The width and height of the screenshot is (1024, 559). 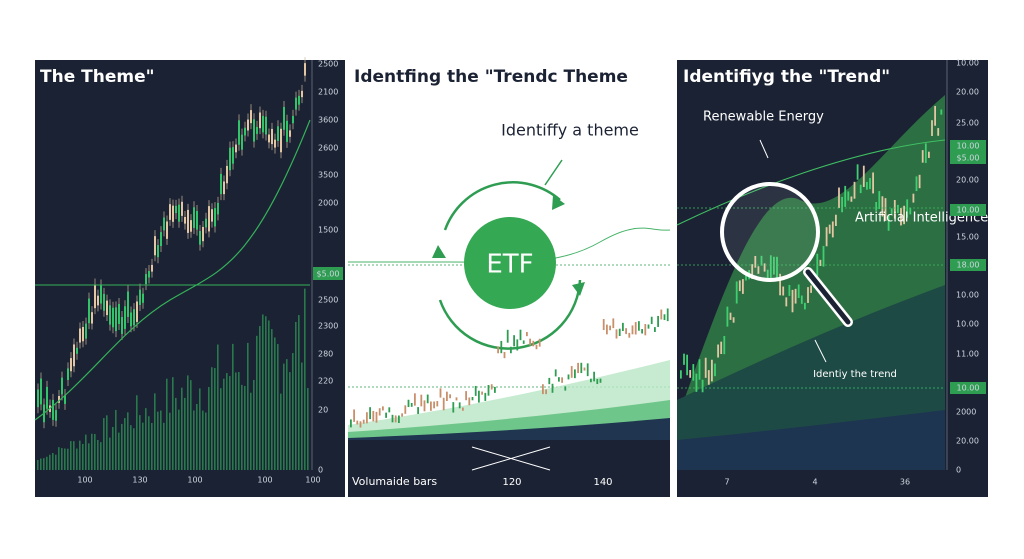 I want to click on y-tick-label: 1500, so click(x=328, y=230).